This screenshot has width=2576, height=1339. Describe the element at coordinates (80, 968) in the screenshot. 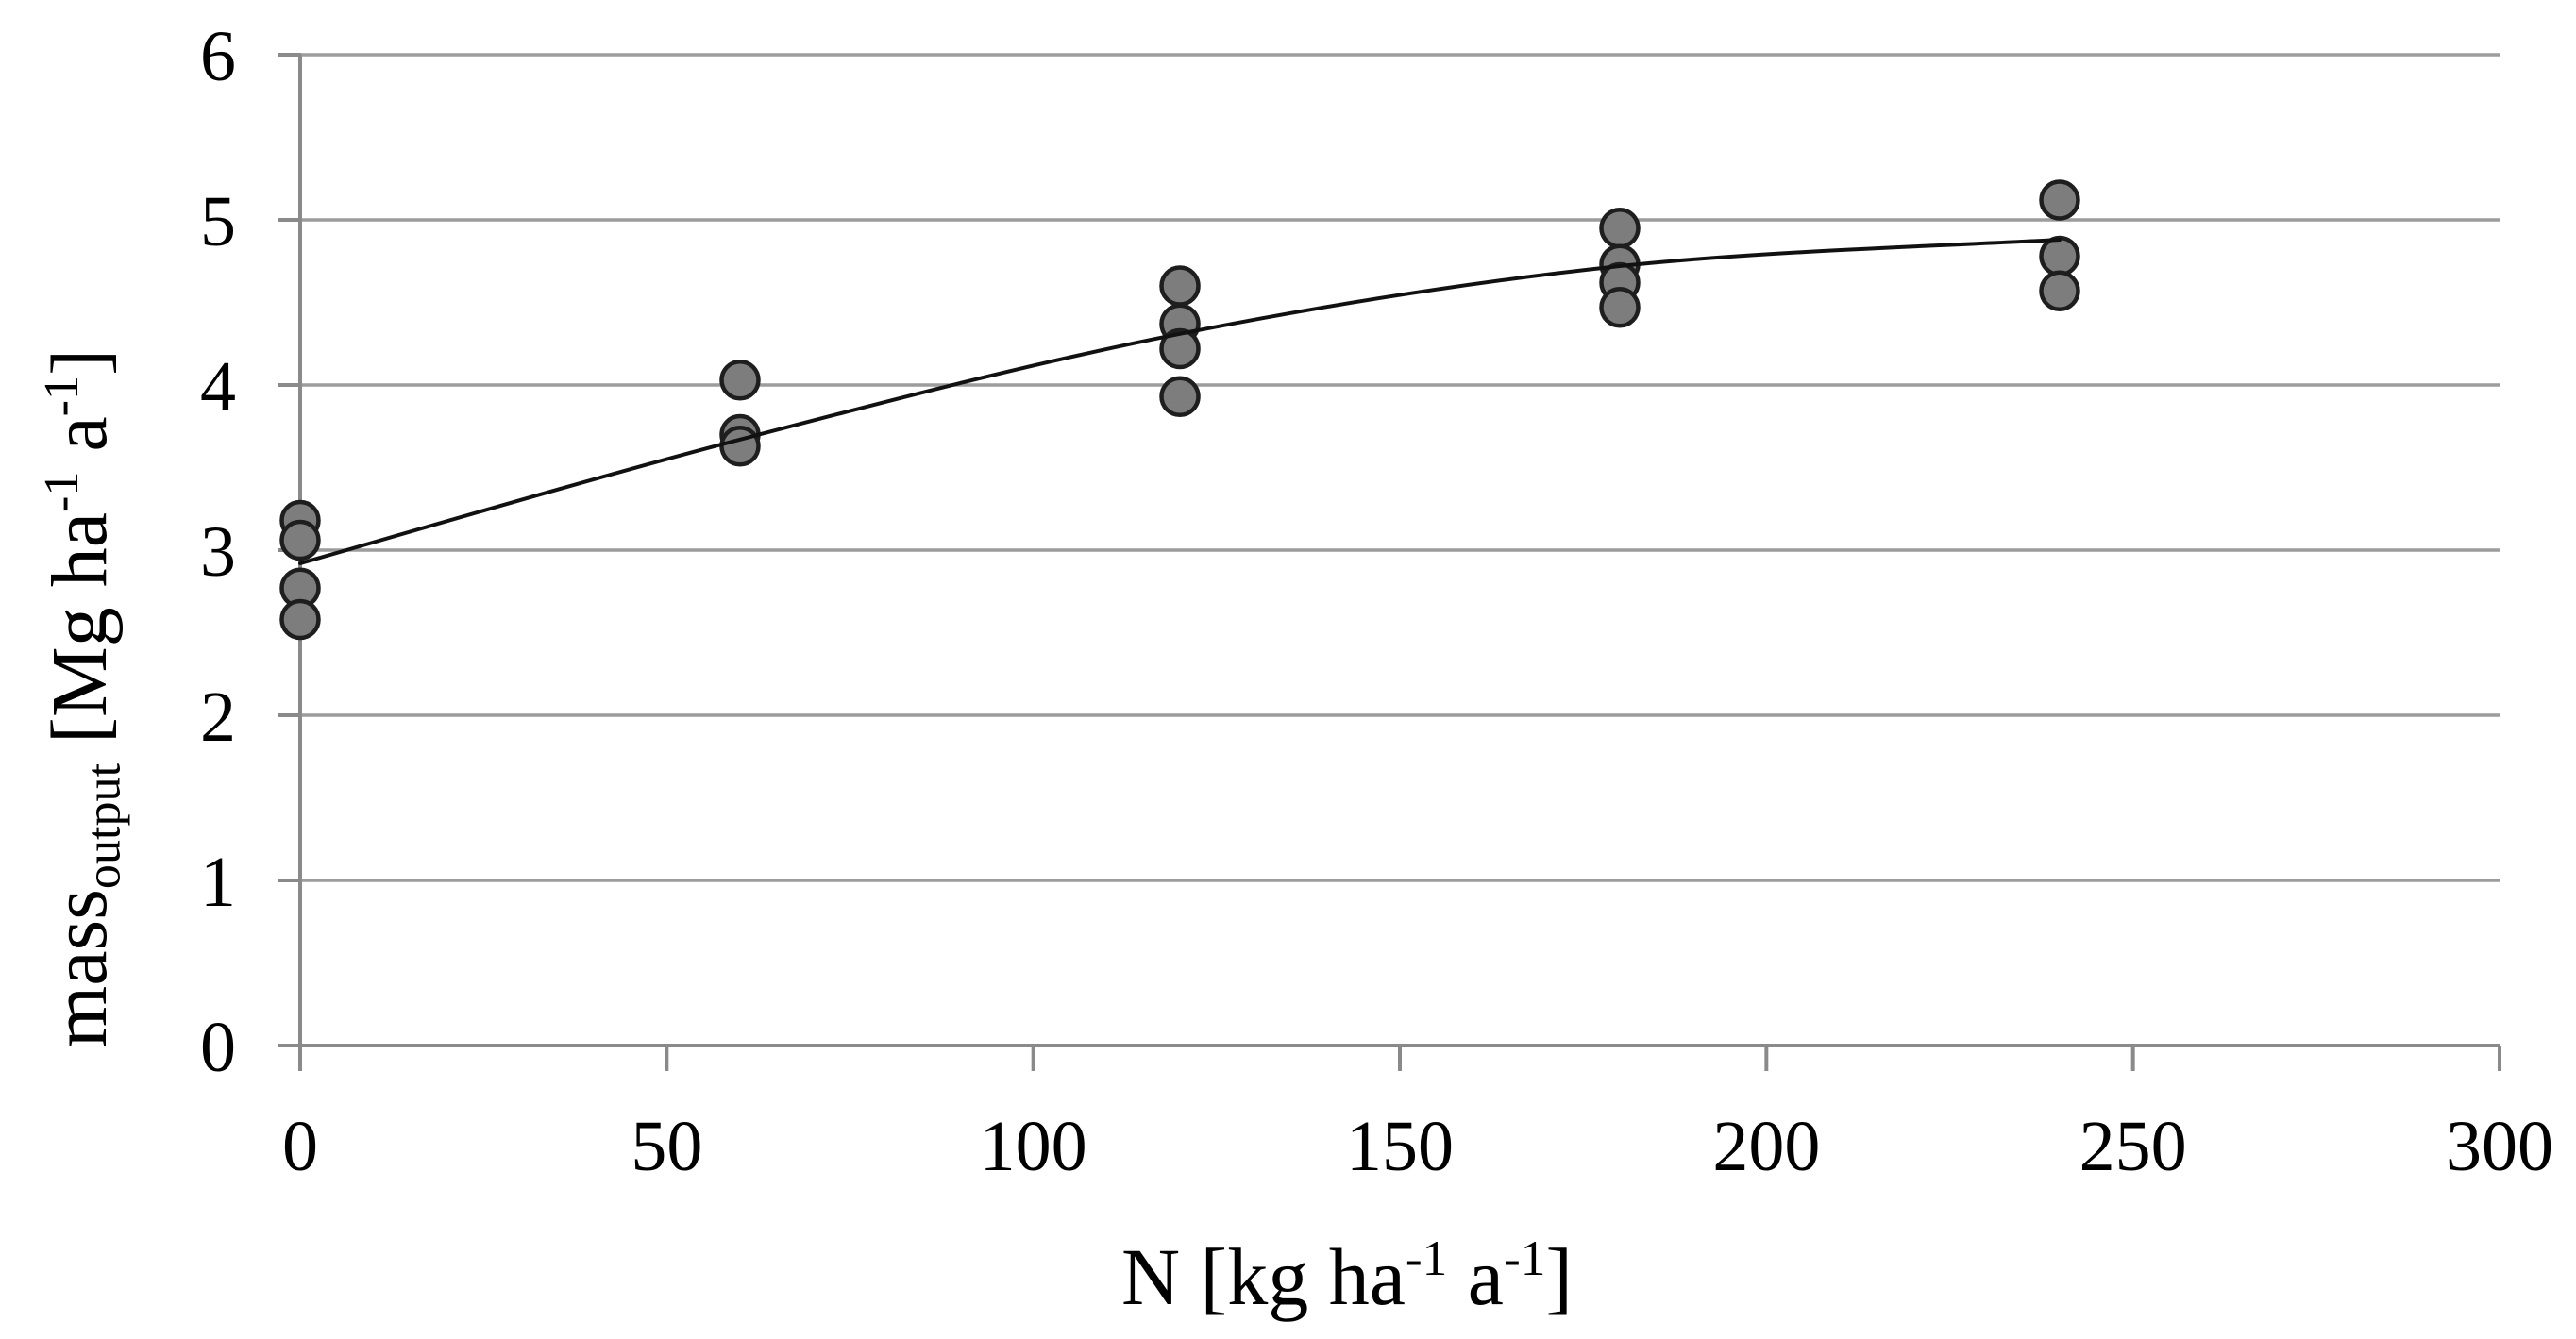

I see `axis-title-part: mass` at that location.